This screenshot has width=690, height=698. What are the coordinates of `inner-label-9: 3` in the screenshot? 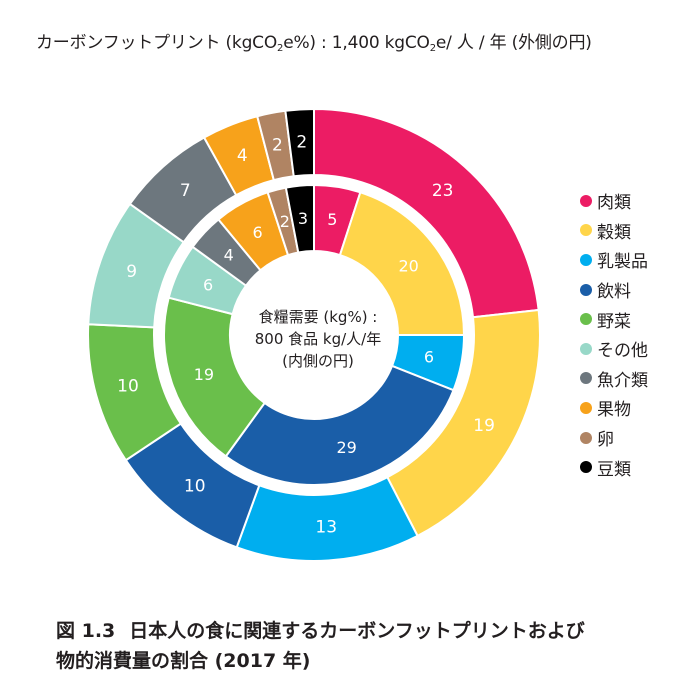 It's located at (303, 218).